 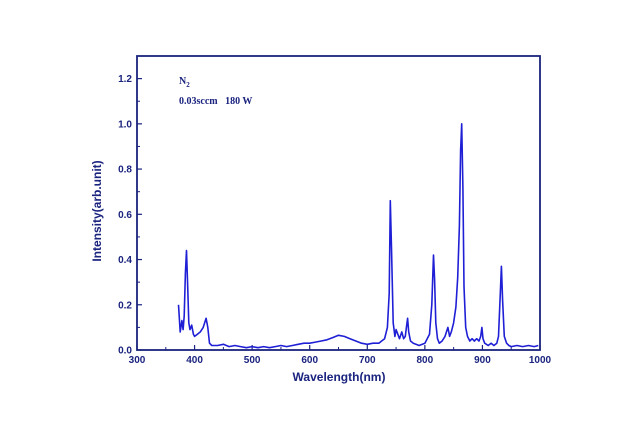 I want to click on y-tick-label: 1.0, so click(x=125, y=124).